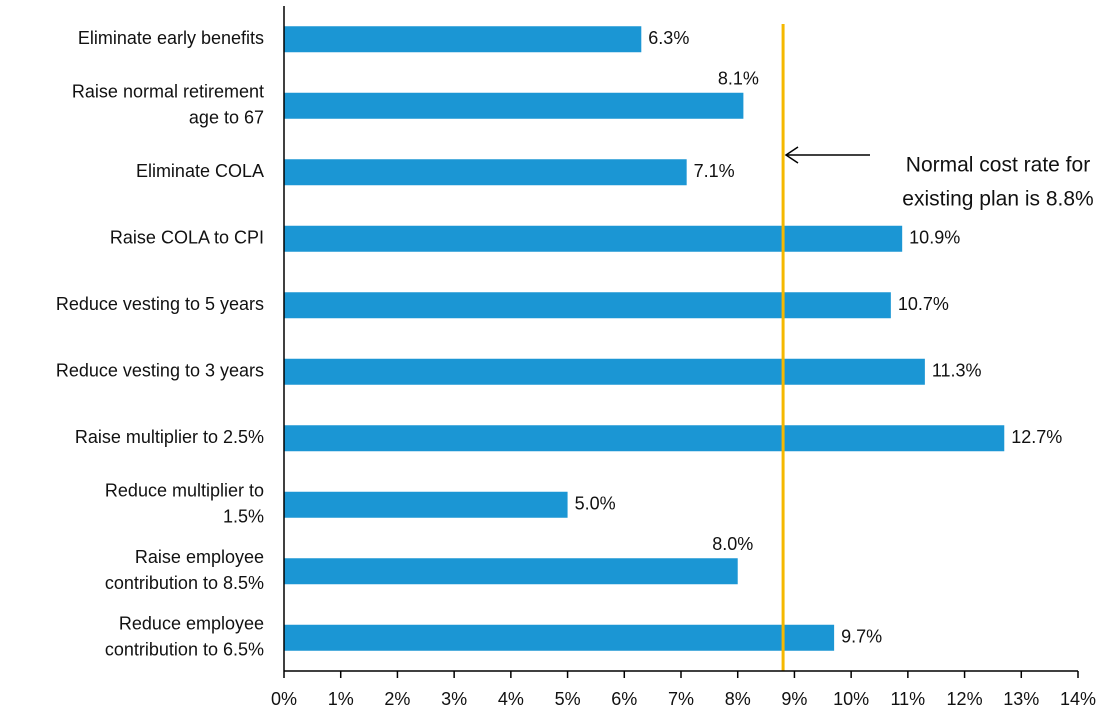 The width and height of the screenshot is (1114, 714). Describe the element at coordinates (184, 491) in the screenshot. I see `category-label: Reduce multiplier to` at that location.